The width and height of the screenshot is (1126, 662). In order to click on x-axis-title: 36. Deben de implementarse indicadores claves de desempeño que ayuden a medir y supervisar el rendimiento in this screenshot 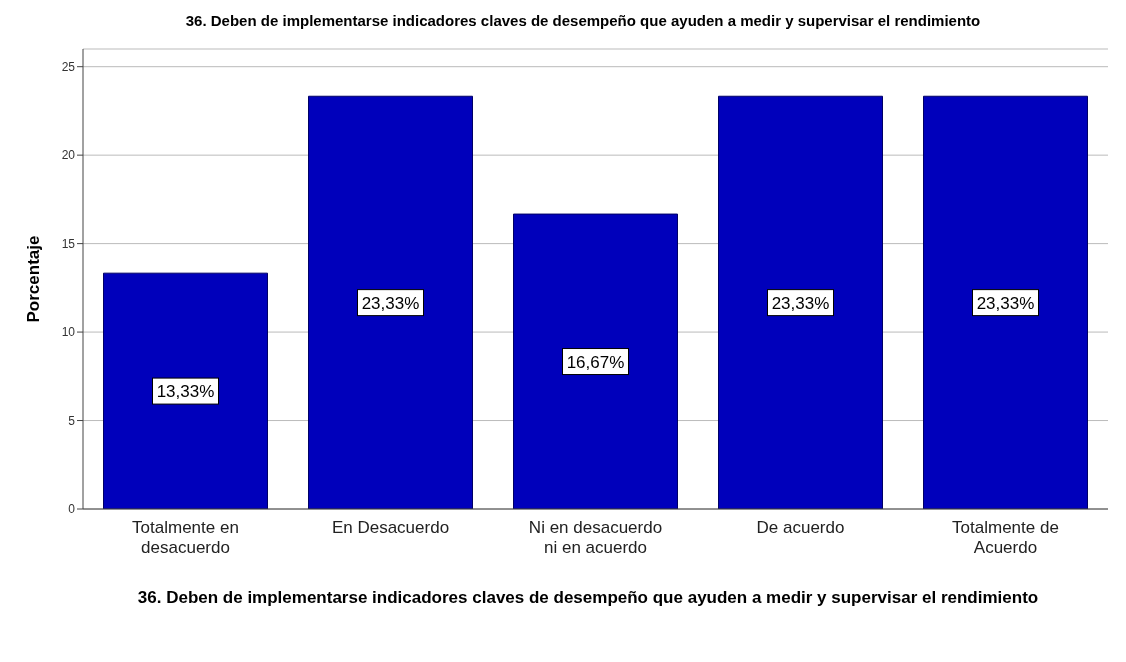, I will do `click(588, 597)`.